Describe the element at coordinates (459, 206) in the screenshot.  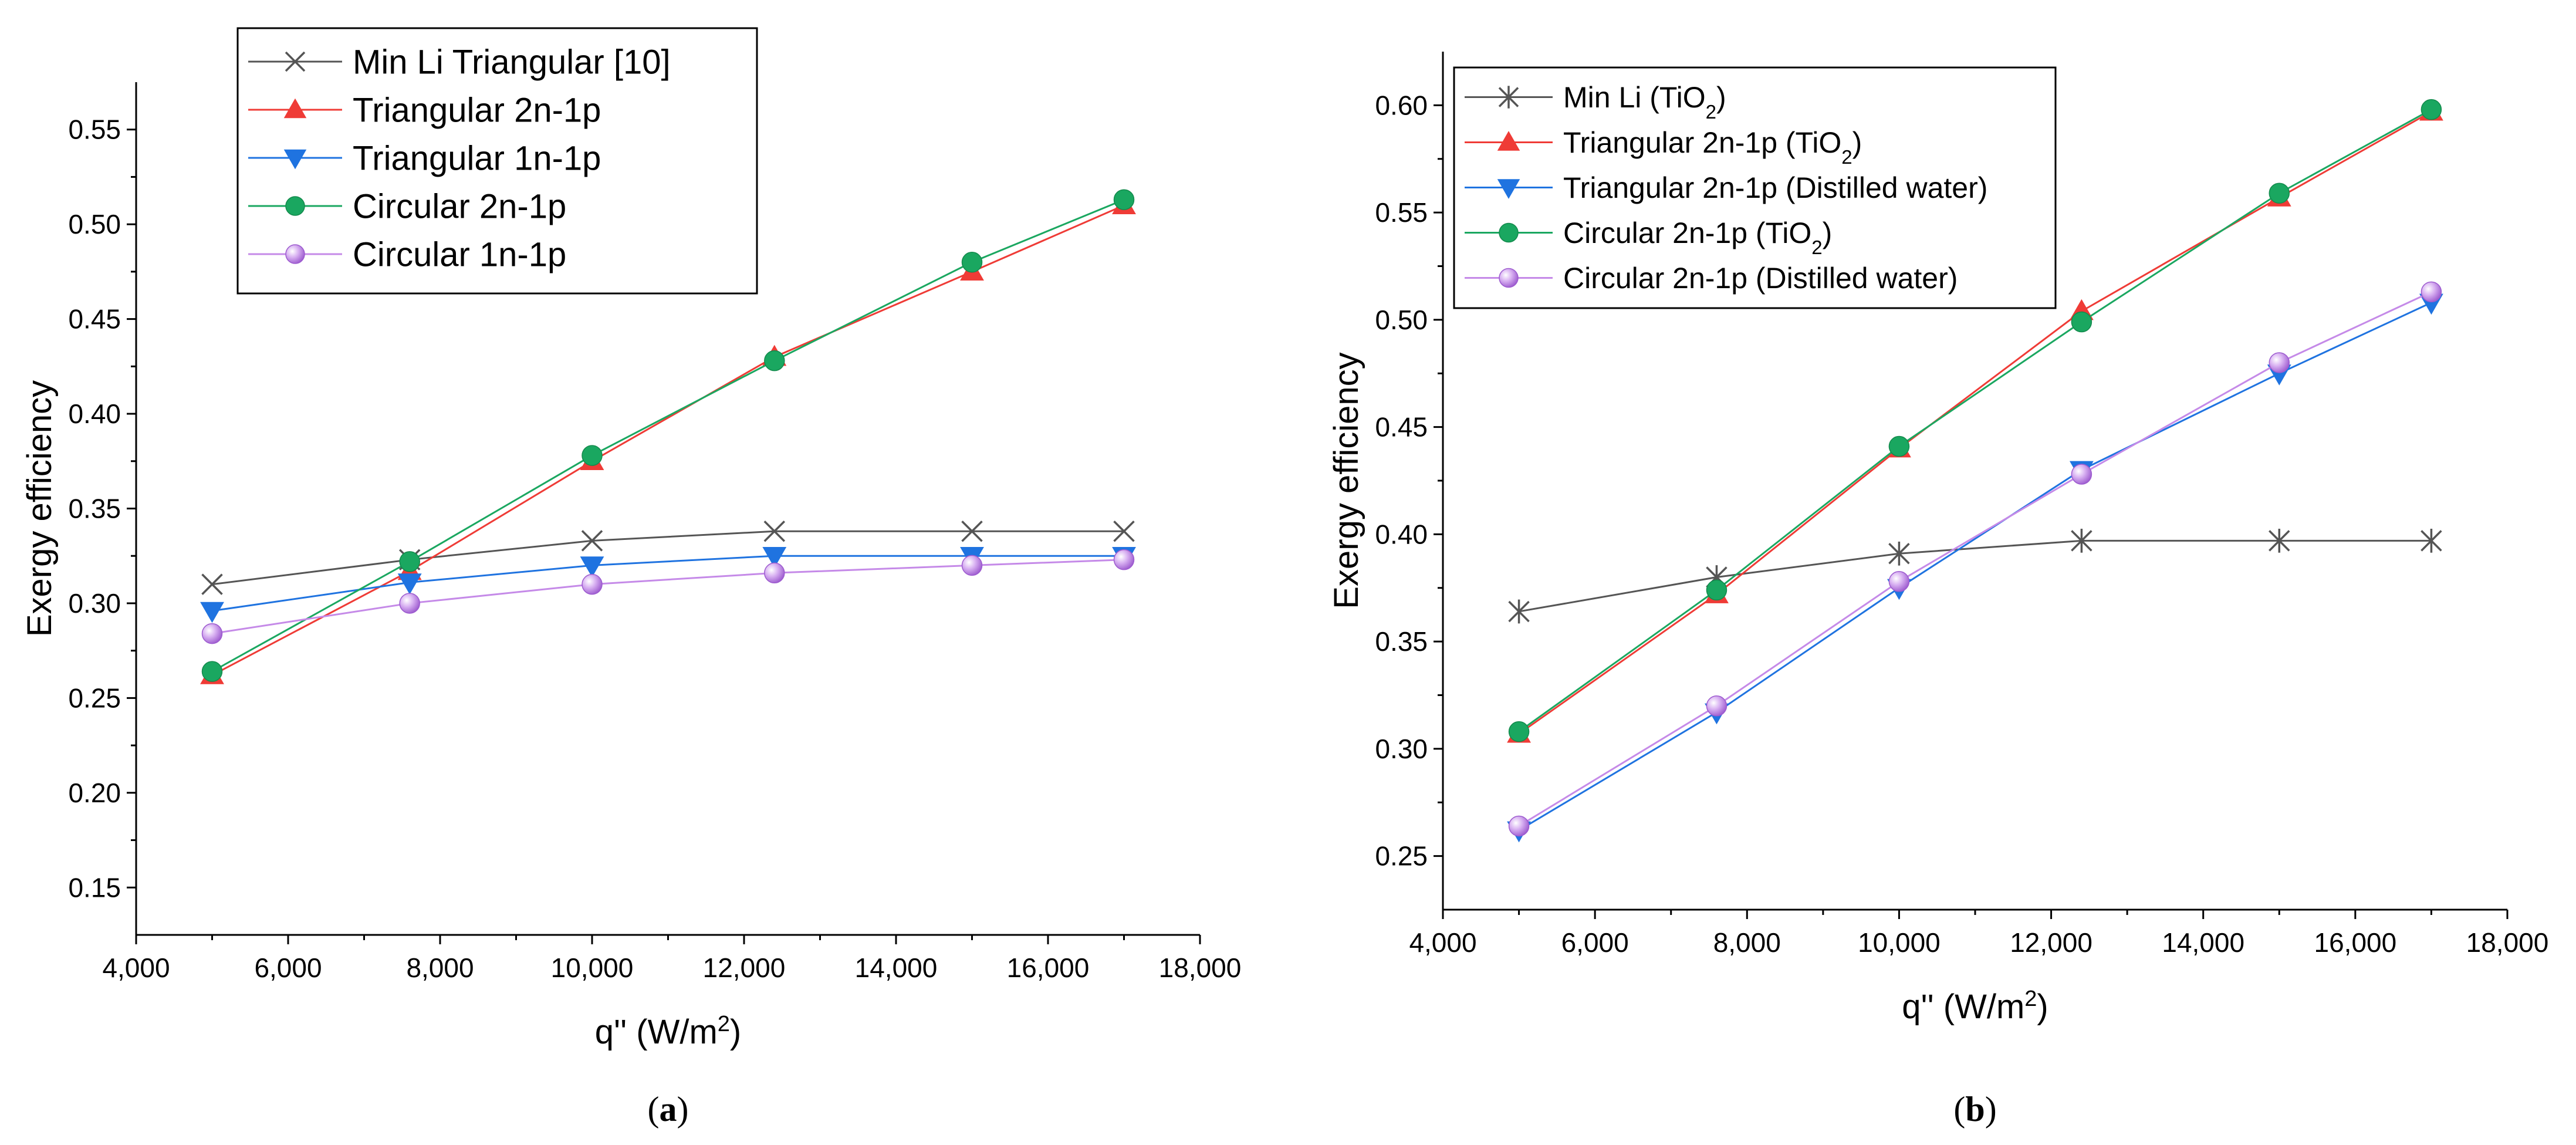
I see `legend-label: Circular 2n-1p` at that location.